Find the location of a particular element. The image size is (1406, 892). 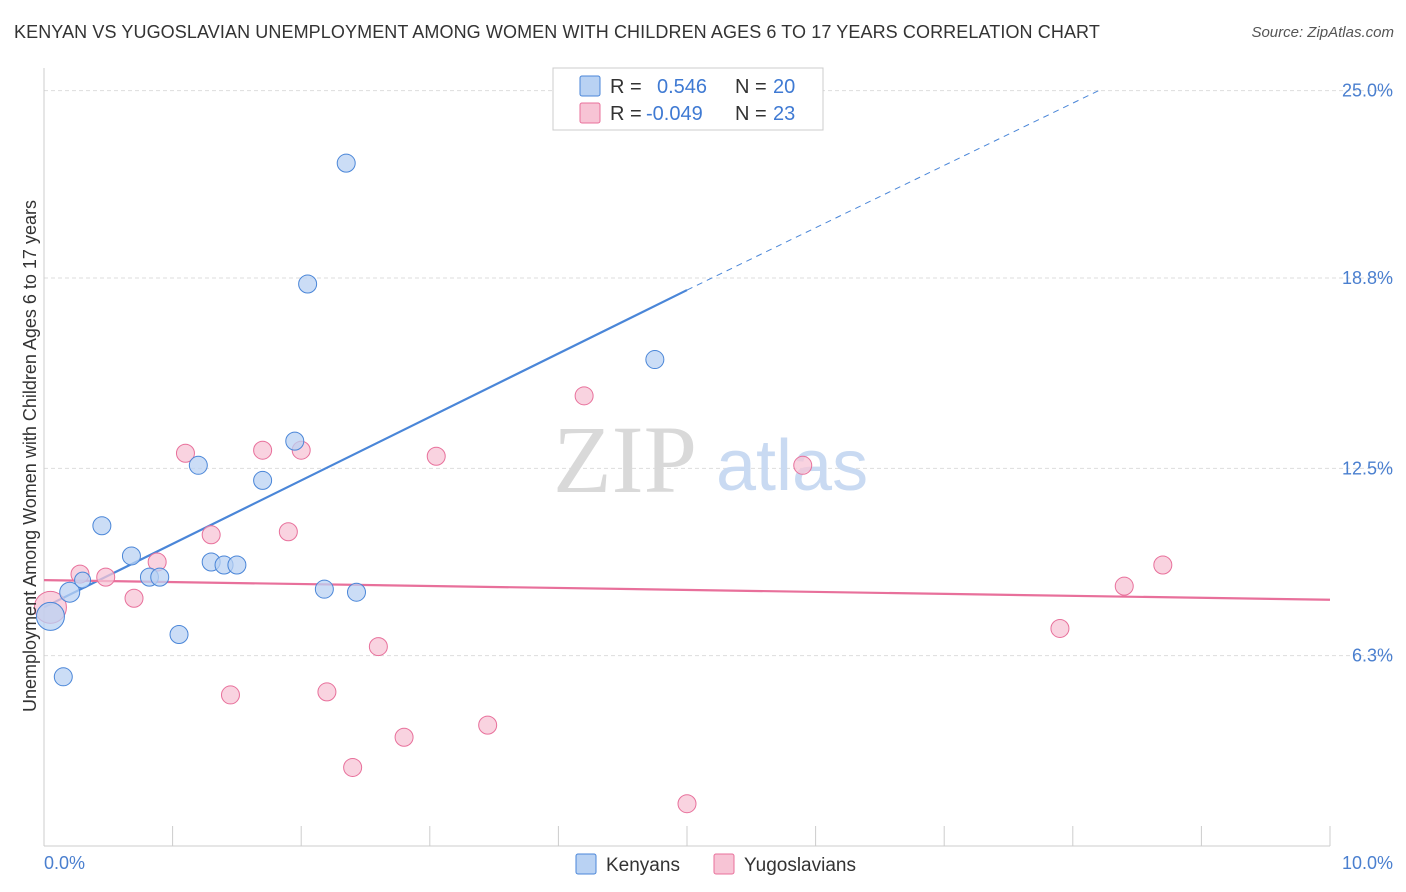

legend-r-value-yugoslavians: -0.049 is located at coordinates (674, 114).